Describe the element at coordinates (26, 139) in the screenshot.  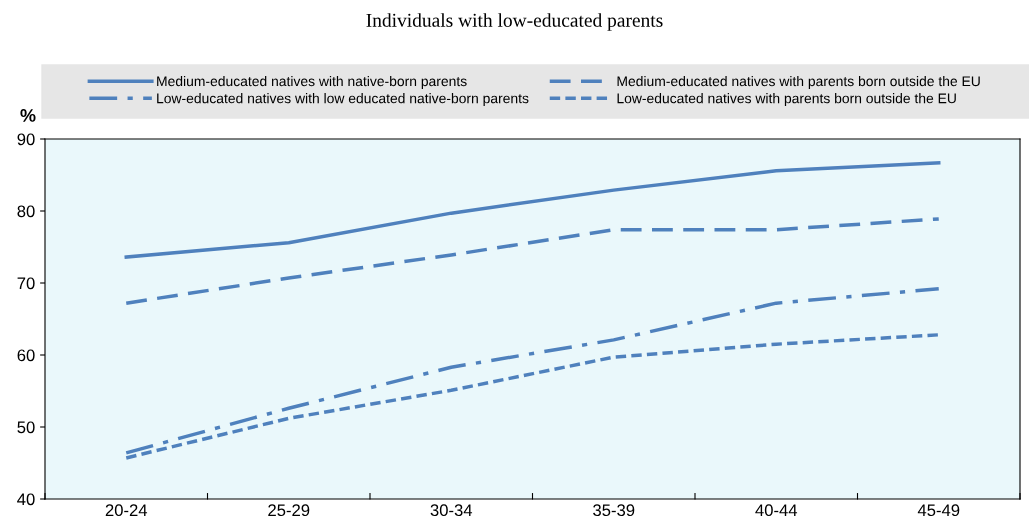
I see `y-tick-label: 90` at that location.